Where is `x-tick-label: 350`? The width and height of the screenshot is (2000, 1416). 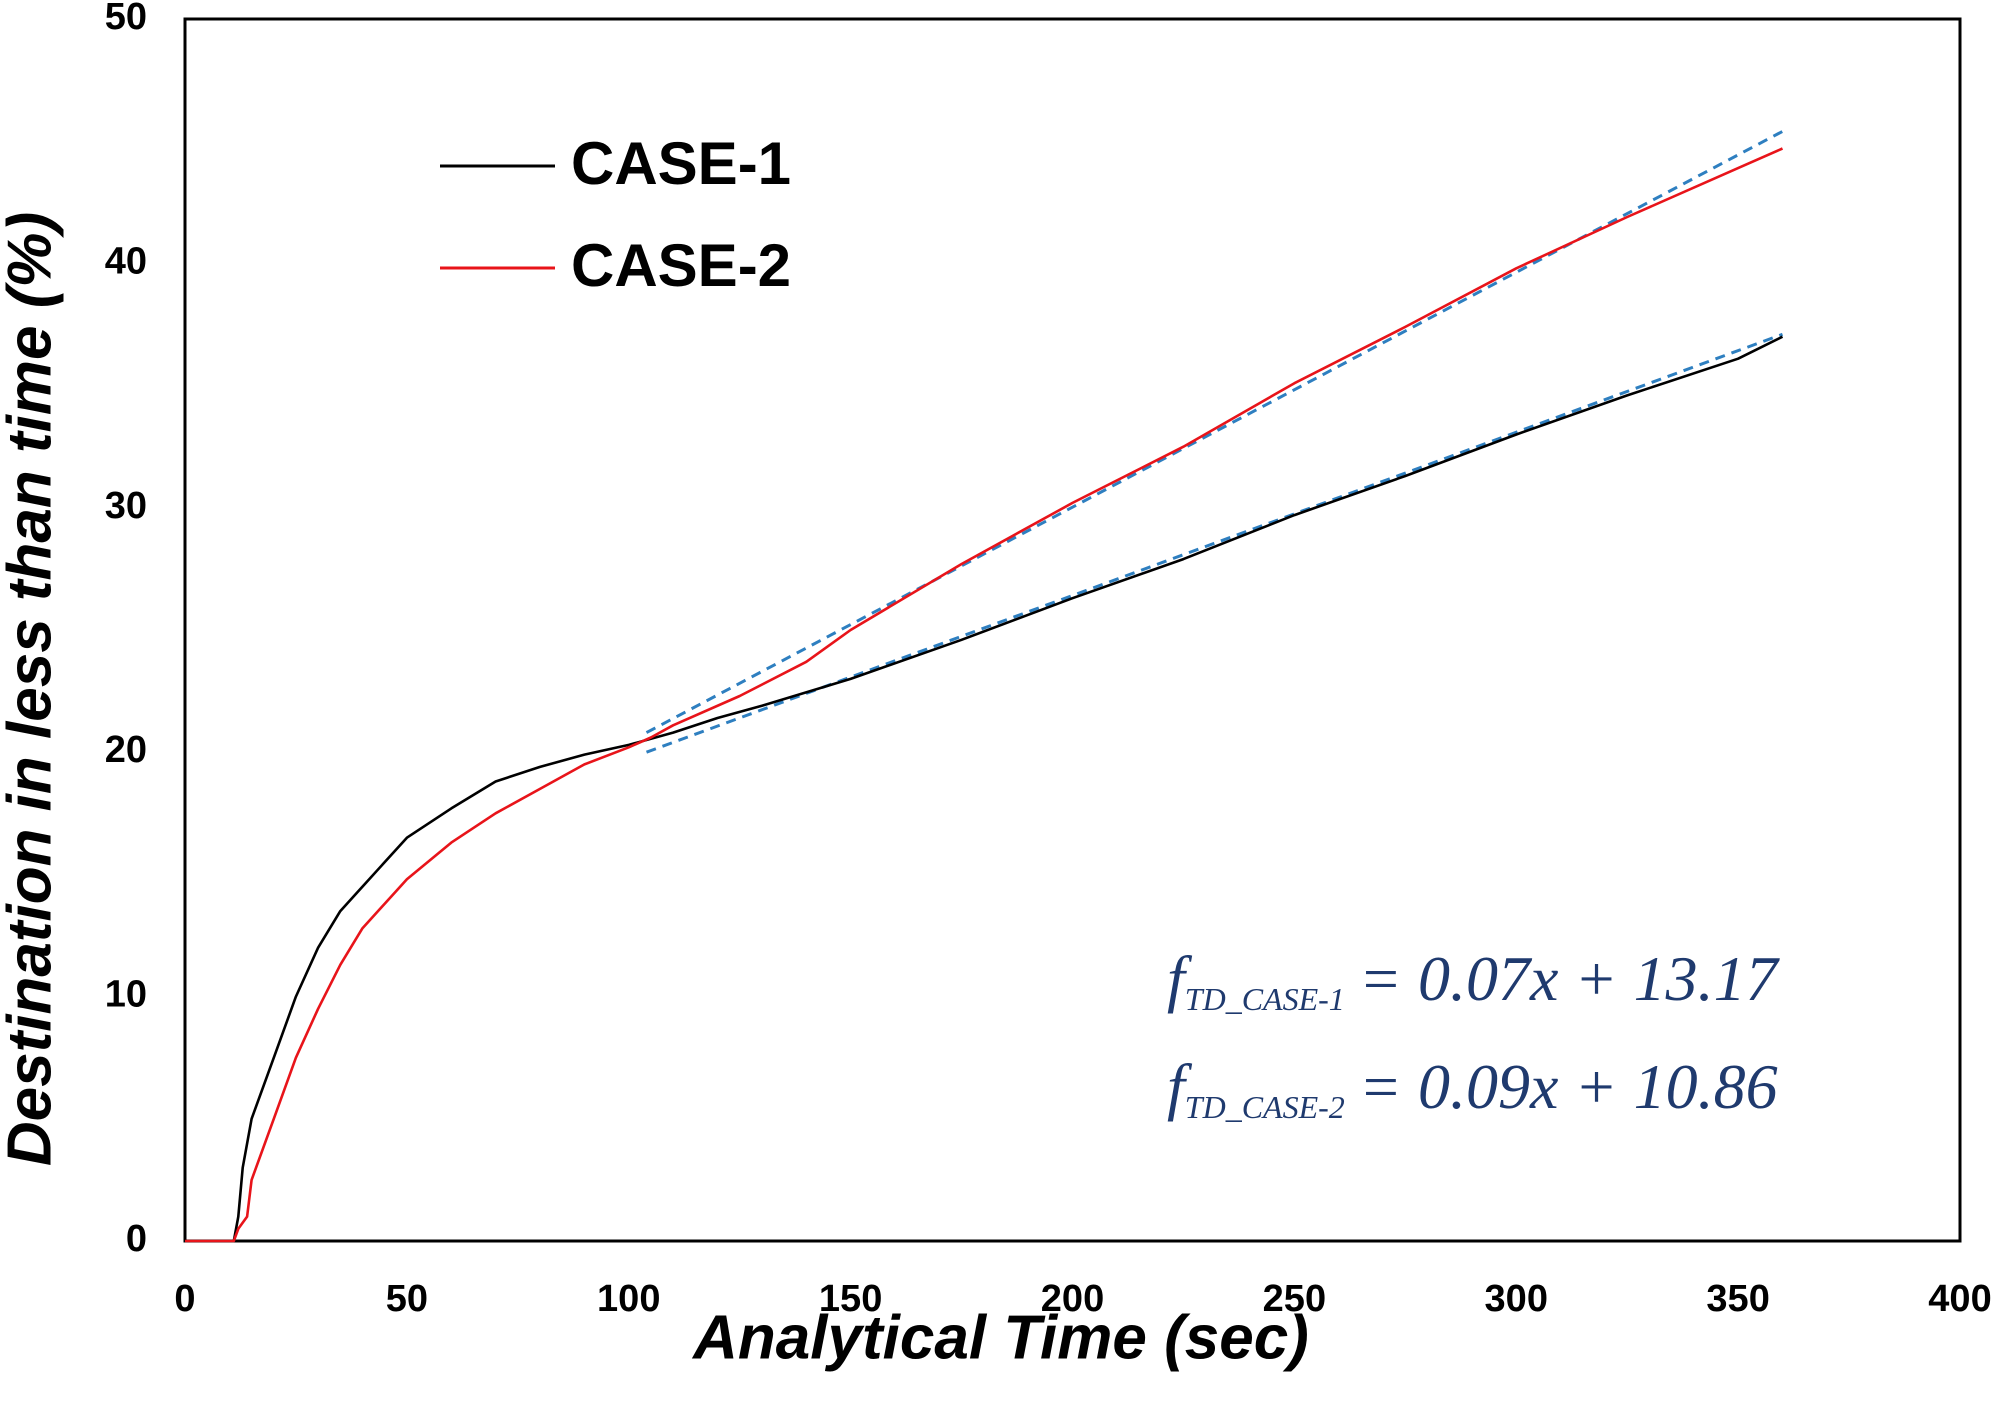 x-tick-label: 350 is located at coordinates (1737, 1299).